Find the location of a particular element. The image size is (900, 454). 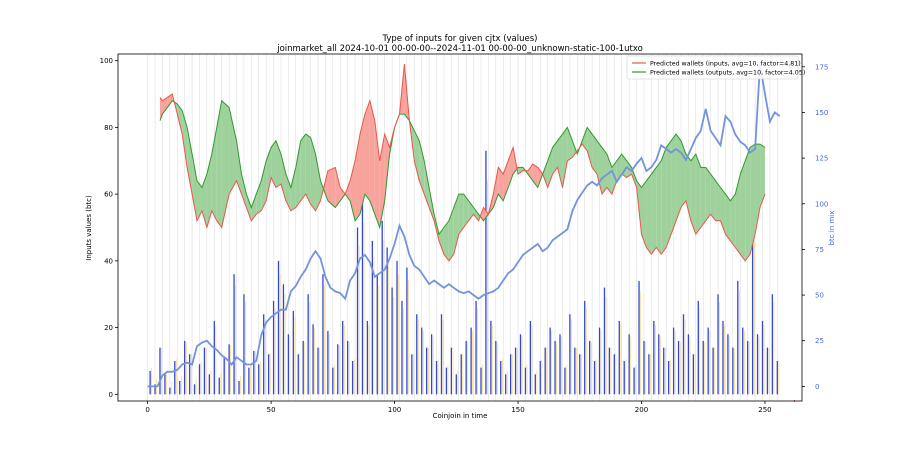

x-tick-label: 100 is located at coordinates (394, 410).